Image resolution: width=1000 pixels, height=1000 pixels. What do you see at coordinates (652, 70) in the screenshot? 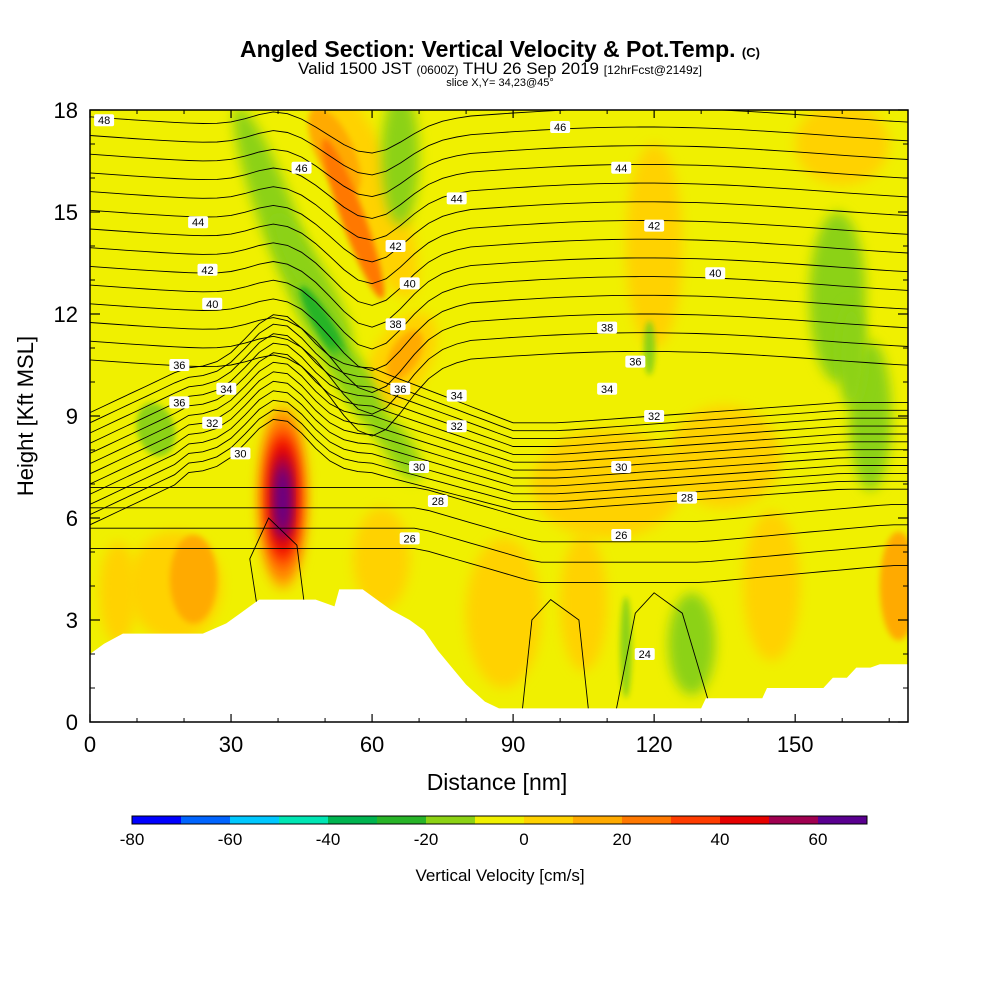
I see `forecast-info: [12hrFcst@2149z]` at bounding box center [652, 70].